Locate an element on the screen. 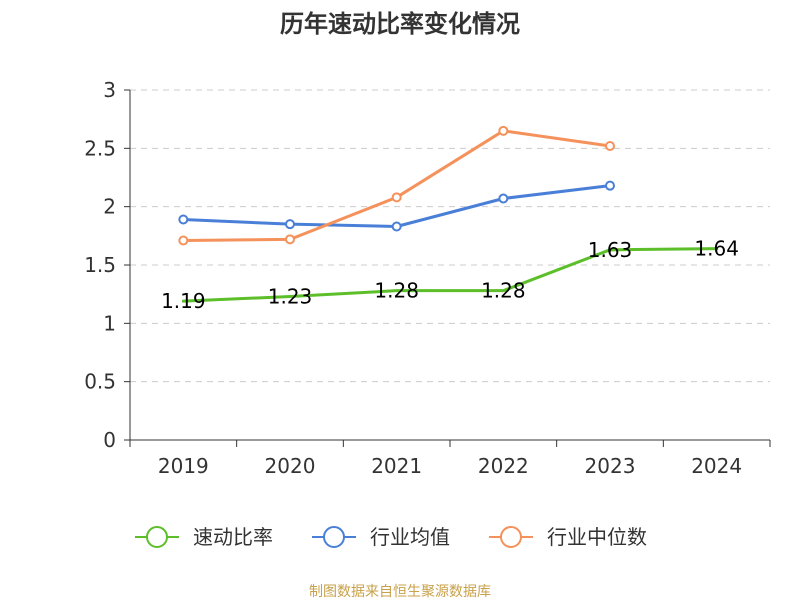 This screenshot has height=600, width=800. y-tick-label: 1 is located at coordinates (109, 323).